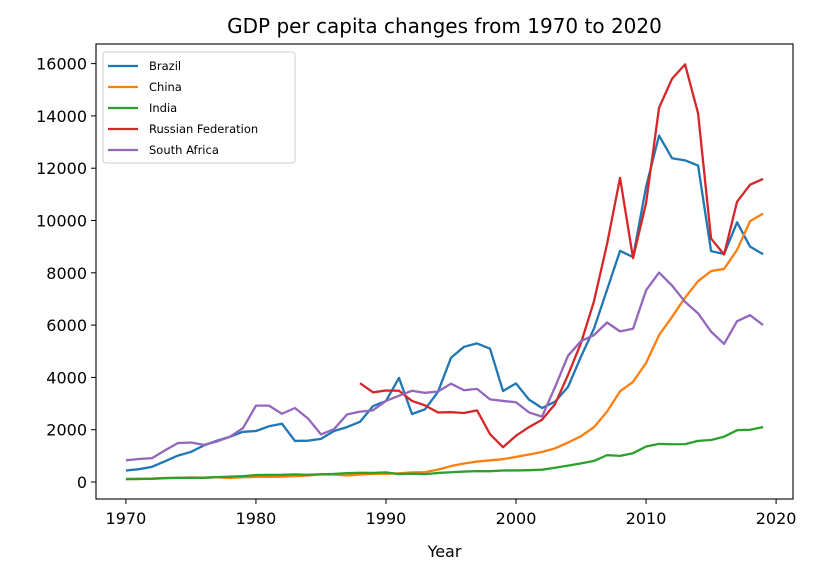 The image size is (816, 577). What do you see at coordinates (444, 551) in the screenshot?
I see `x-axis-label: Year` at bounding box center [444, 551].